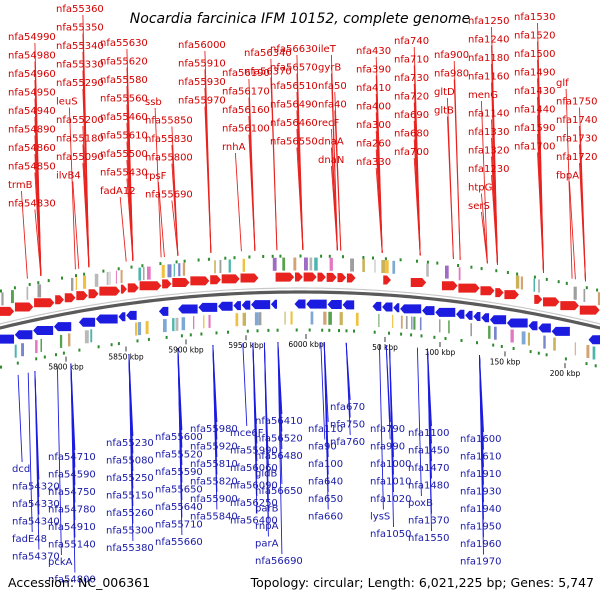 The image size is (600, 600). What do you see at coordinates (325, 464) in the screenshot?
I see `bottom-gene-label: nfa100` at bounding box center [325, 464].